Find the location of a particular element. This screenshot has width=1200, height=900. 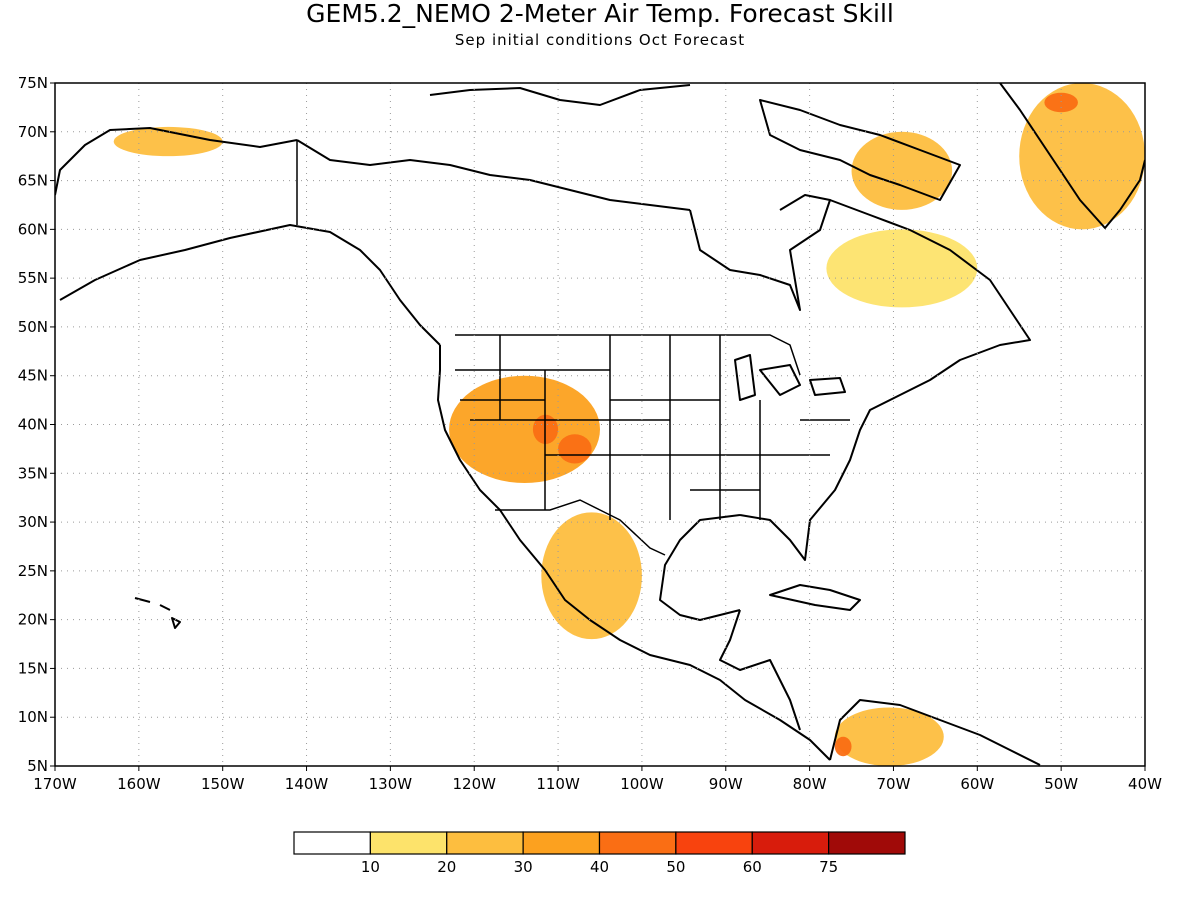

lat-tick-label: 40N is located at coordinates (33, 425).